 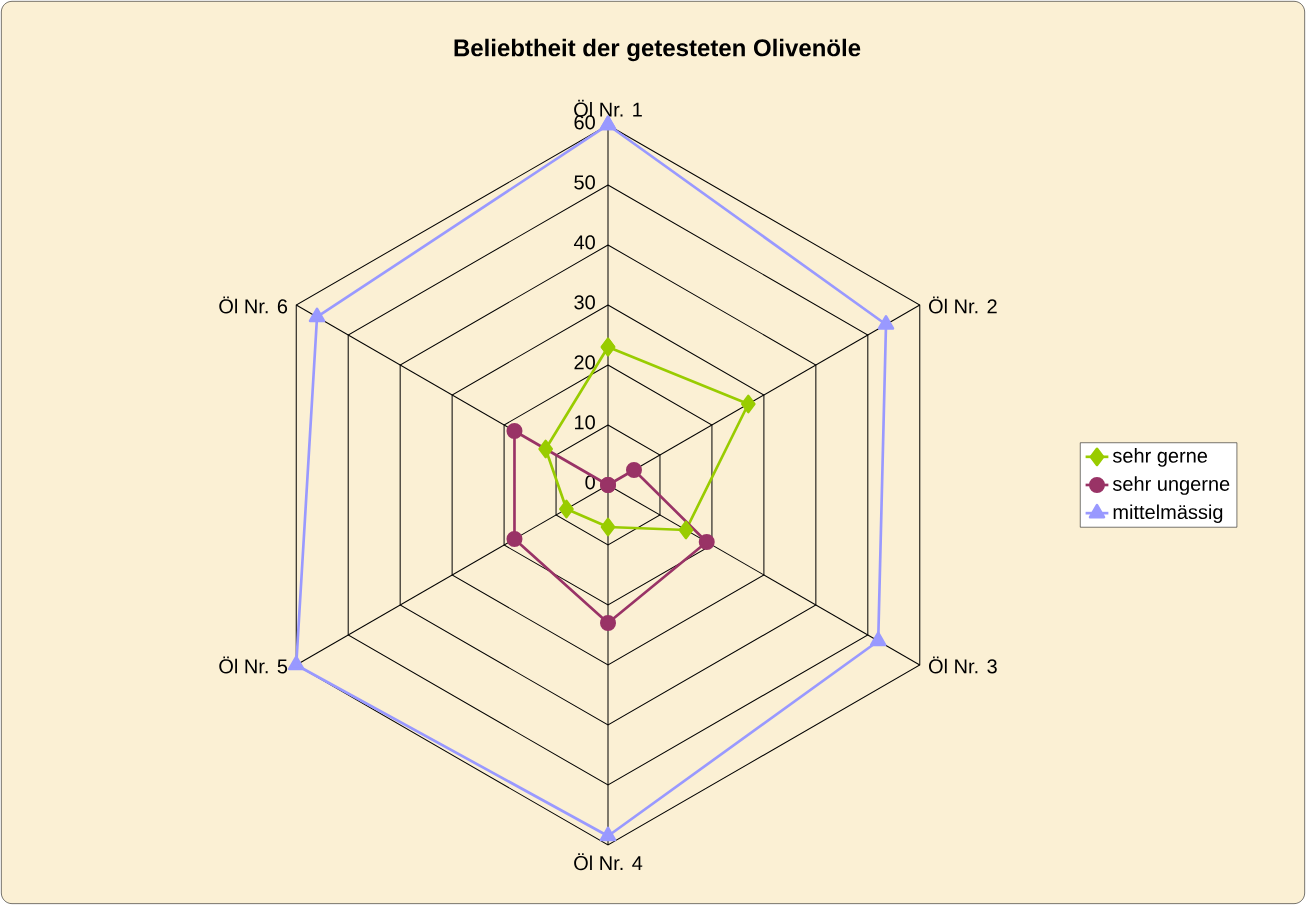 What do you see at coordinates (657, 50) in the screenshot?
I see `chart-title: Beliebtheit der getesteten Olivenöle` at bounding box center [657, 50].